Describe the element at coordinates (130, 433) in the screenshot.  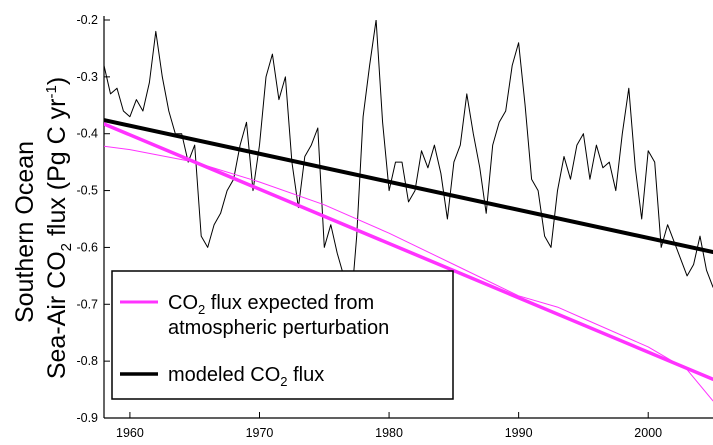
I see `x-tick-label: 1960` at that location.